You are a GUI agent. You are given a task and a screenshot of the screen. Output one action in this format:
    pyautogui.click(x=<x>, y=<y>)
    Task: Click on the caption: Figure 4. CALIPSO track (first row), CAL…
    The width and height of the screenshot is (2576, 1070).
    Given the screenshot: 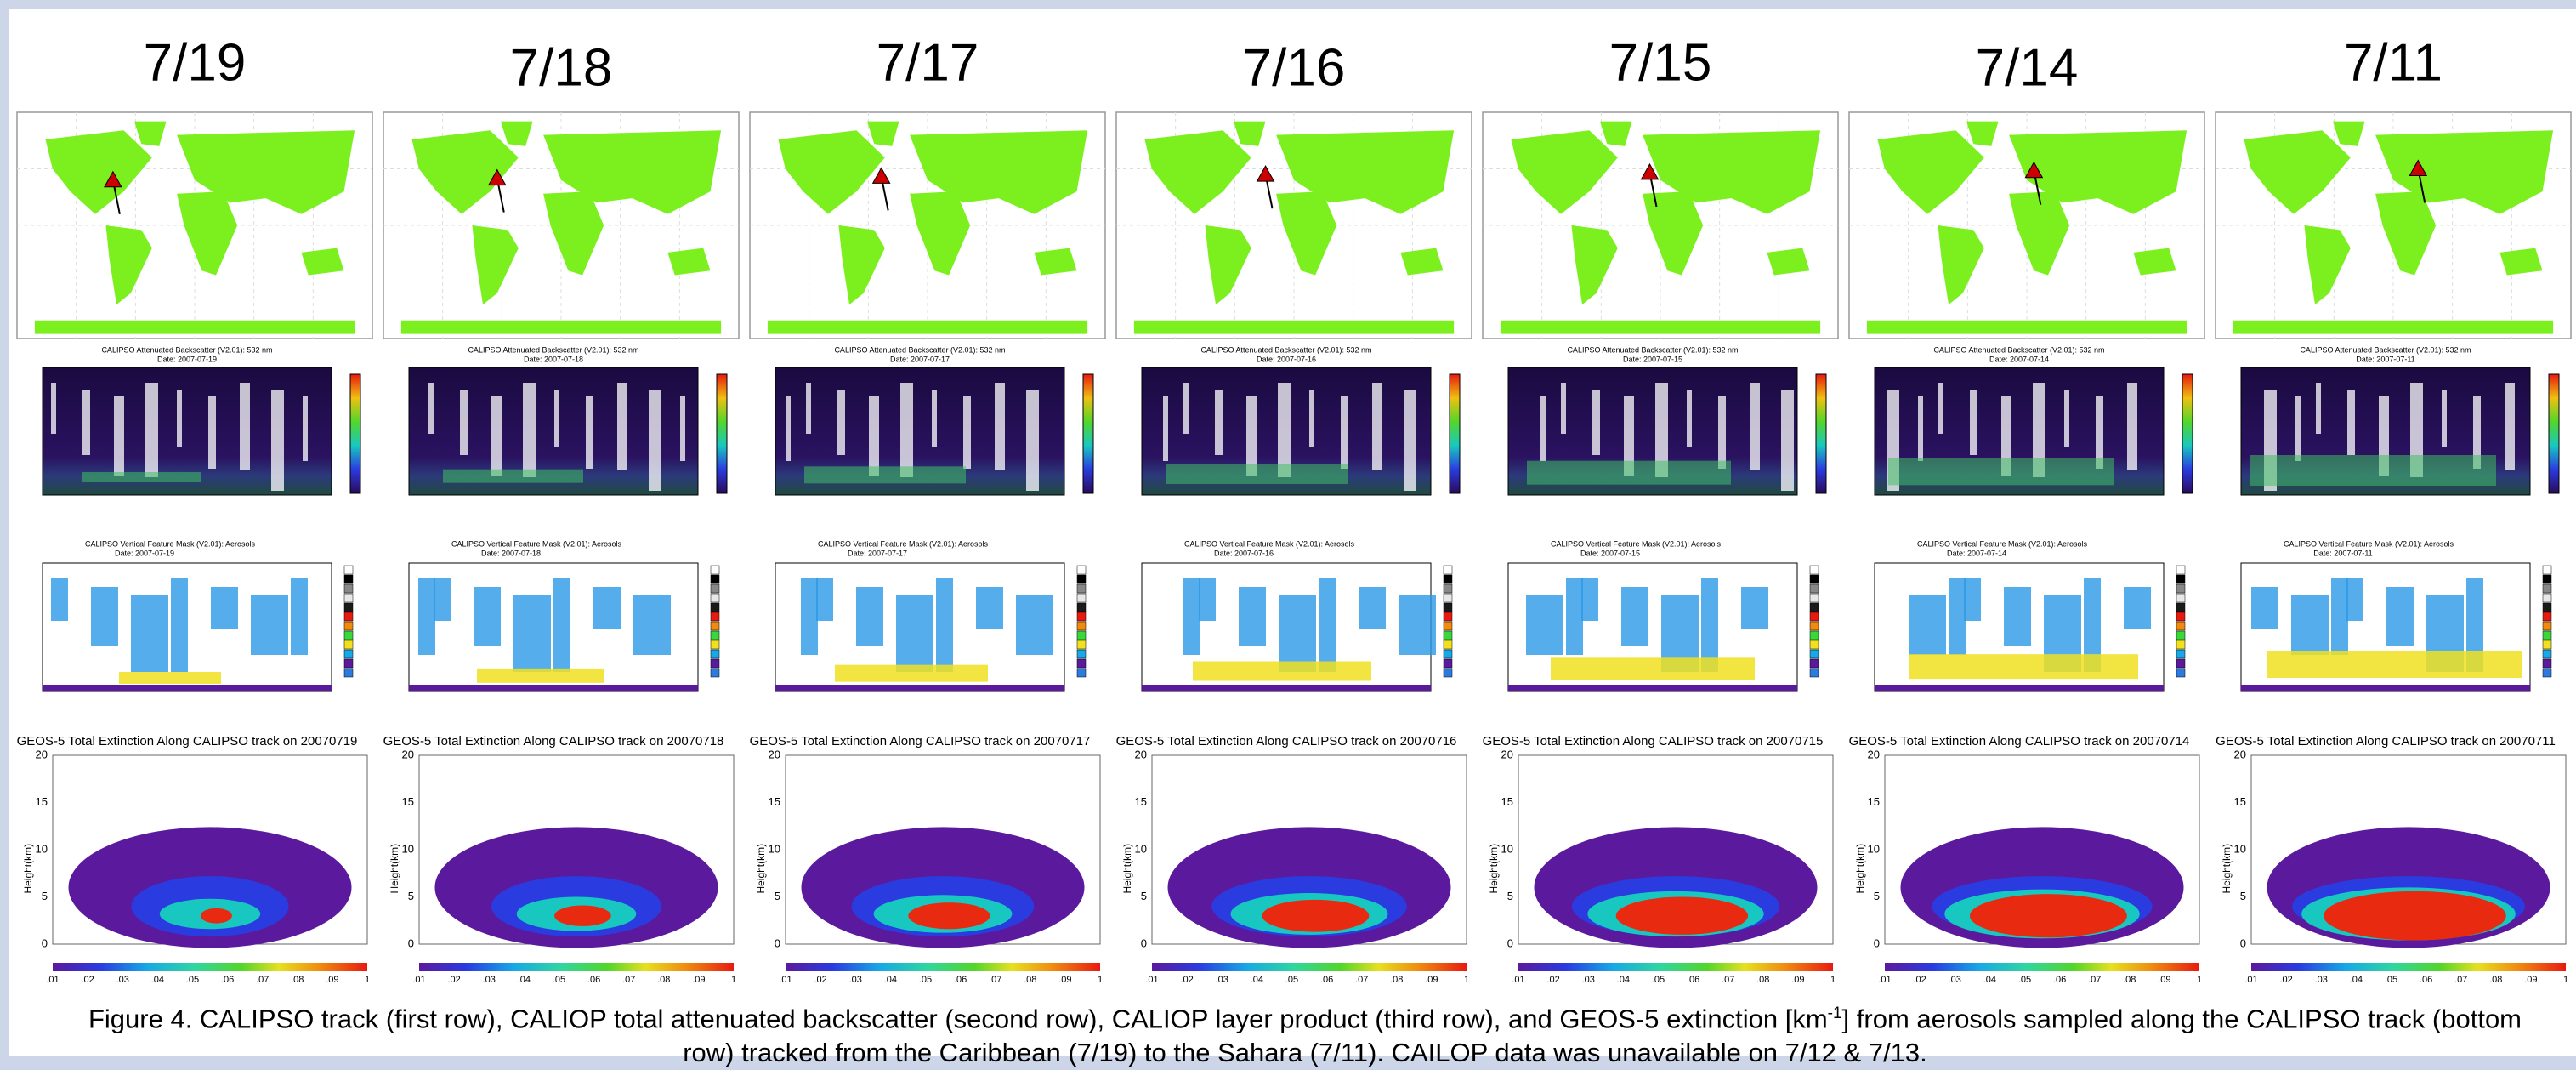 What is the action you would take?
    pyautogui.click(x=1305, y=1034)
    